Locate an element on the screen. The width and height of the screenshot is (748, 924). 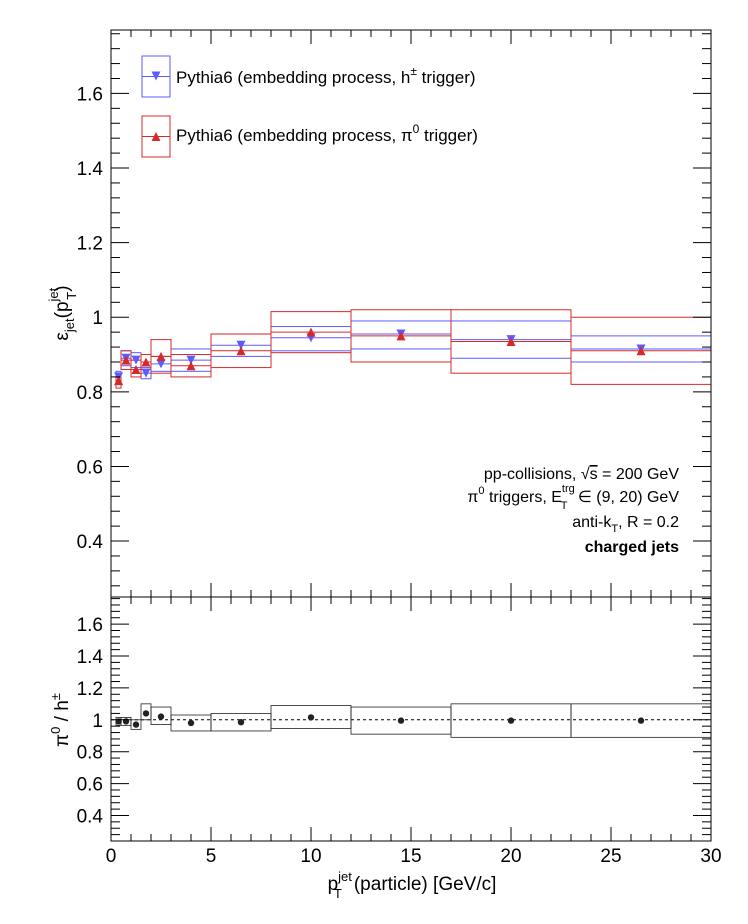
marker-s1-p4 is located at coordinates (161, 356).